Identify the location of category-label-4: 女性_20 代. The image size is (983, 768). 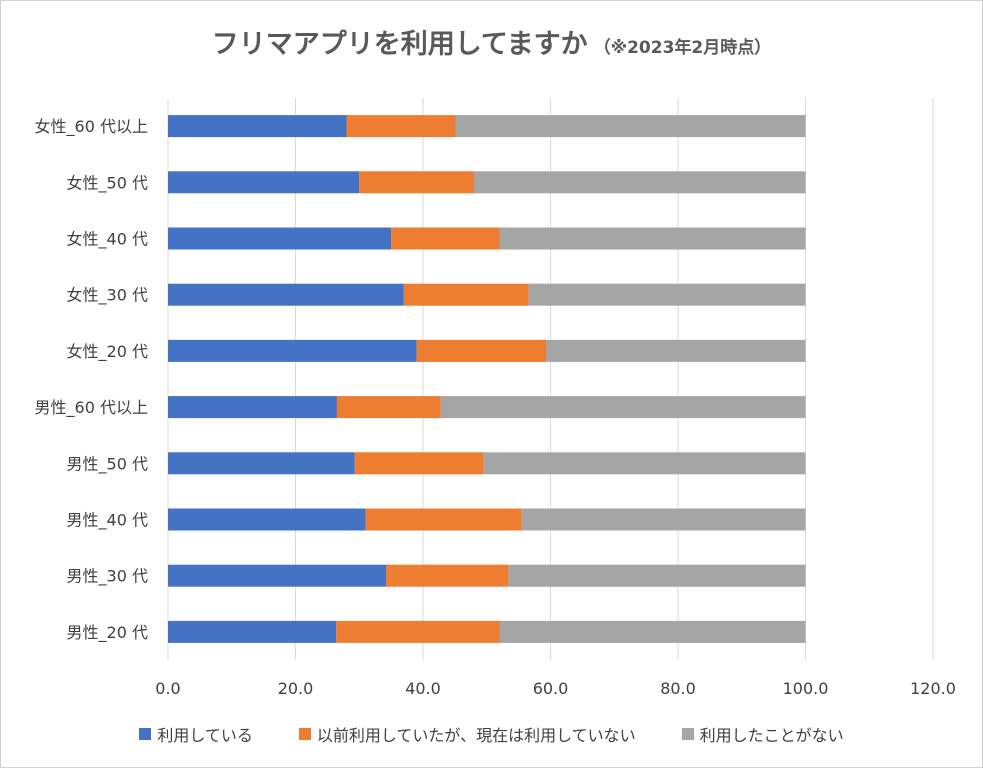
(107, 352).